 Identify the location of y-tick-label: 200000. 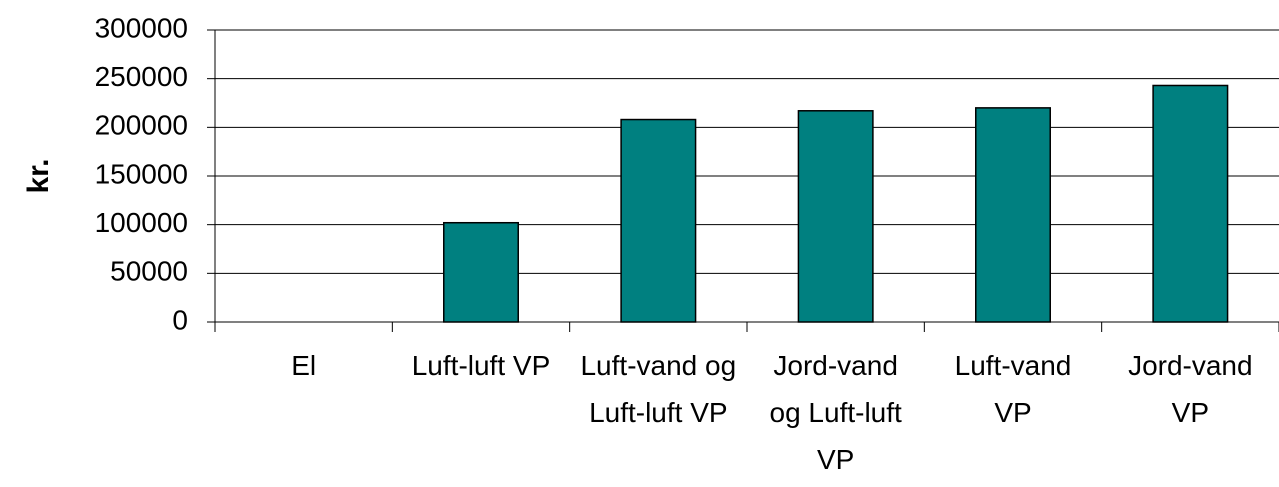
(141, 125).